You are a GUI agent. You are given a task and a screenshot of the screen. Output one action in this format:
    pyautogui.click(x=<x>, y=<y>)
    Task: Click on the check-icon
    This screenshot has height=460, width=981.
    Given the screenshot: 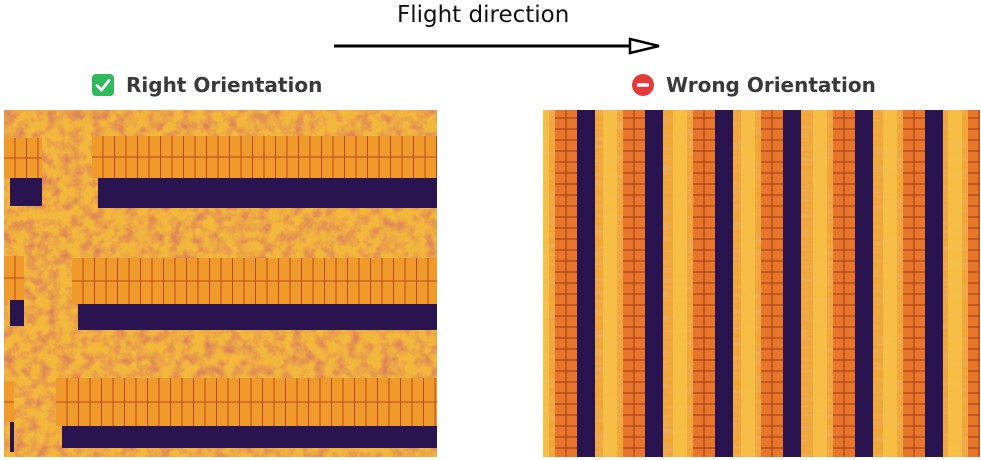 What is the action you would take?
    pyautogui.click(x=103, y=85)
    